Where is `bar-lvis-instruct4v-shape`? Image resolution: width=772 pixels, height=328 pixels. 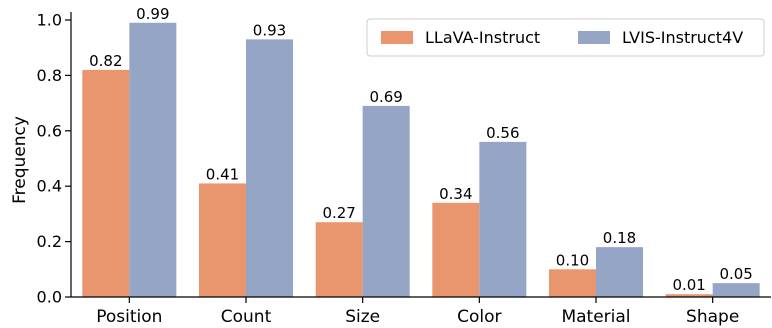 bar-lvis-instruct4v-shape is located at coordinates (736, 290).